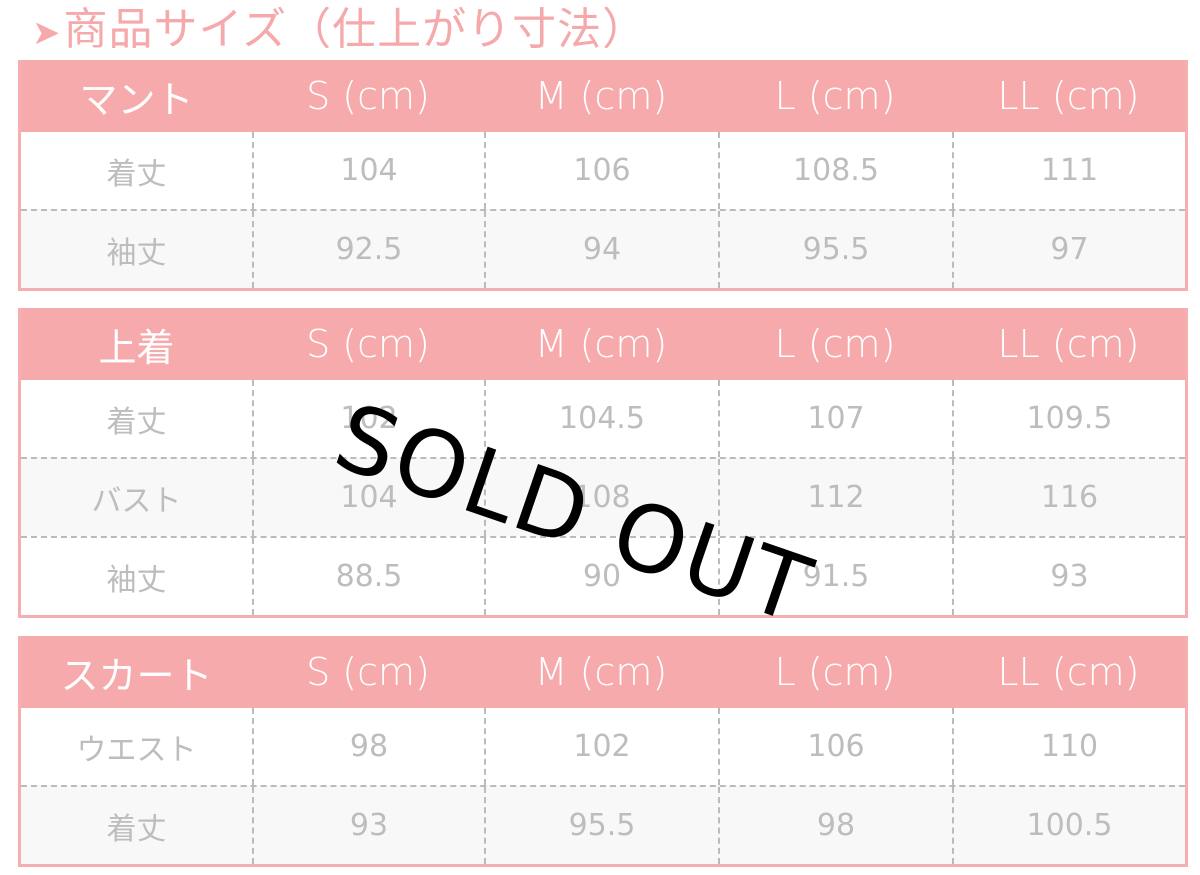 The width and height of the screenshot is (1200, 875). What do you see at coordinates (368, 249) in the screenshot?
I see `table-cell: 92.5` at bounding box center [368, 249].